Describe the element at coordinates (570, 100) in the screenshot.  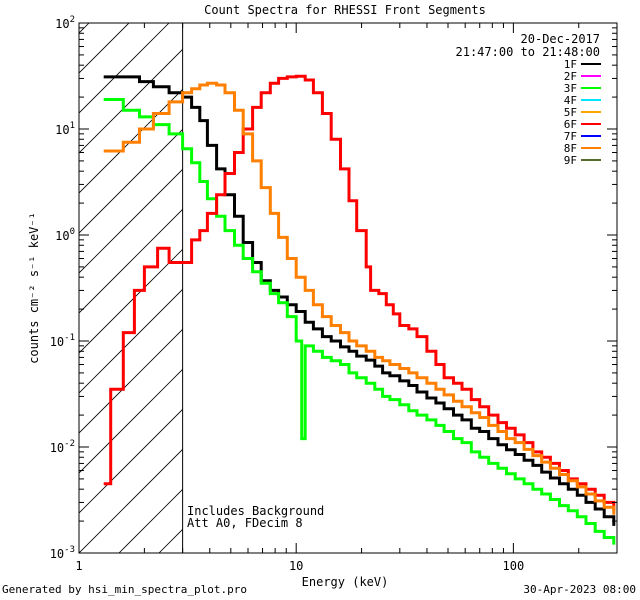
I see `legend-label-4F: 4F` at that location.